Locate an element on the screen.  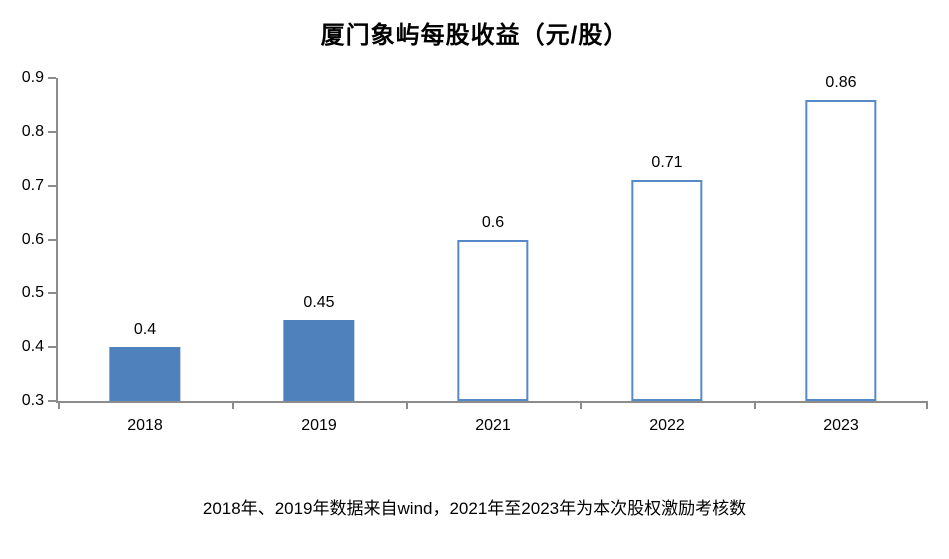
y-tick-label: 0.3 is located at coordinates (32, 400).